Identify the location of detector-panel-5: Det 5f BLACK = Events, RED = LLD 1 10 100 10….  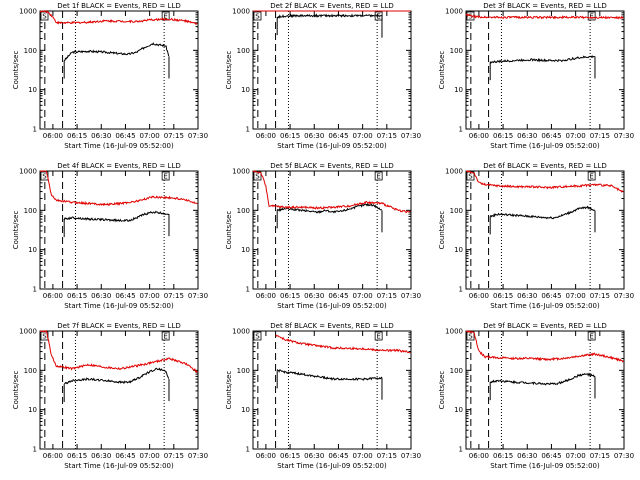
(323, 236).